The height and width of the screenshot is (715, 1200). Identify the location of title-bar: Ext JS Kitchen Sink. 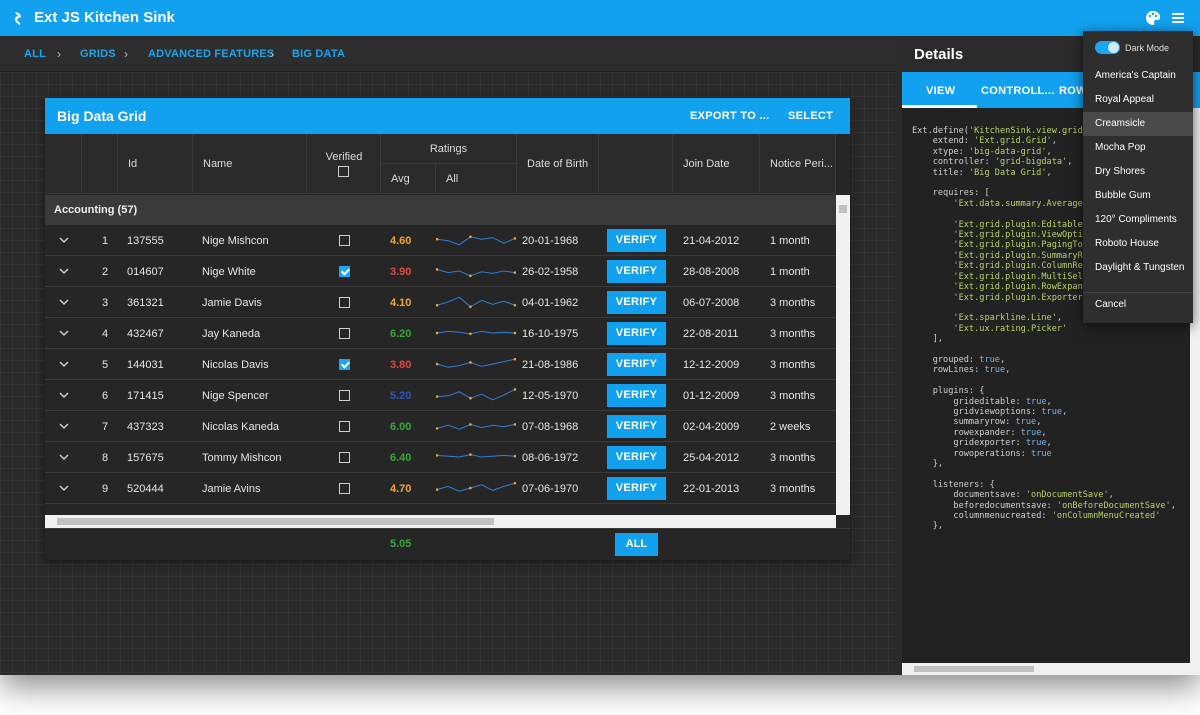
(600, 18).